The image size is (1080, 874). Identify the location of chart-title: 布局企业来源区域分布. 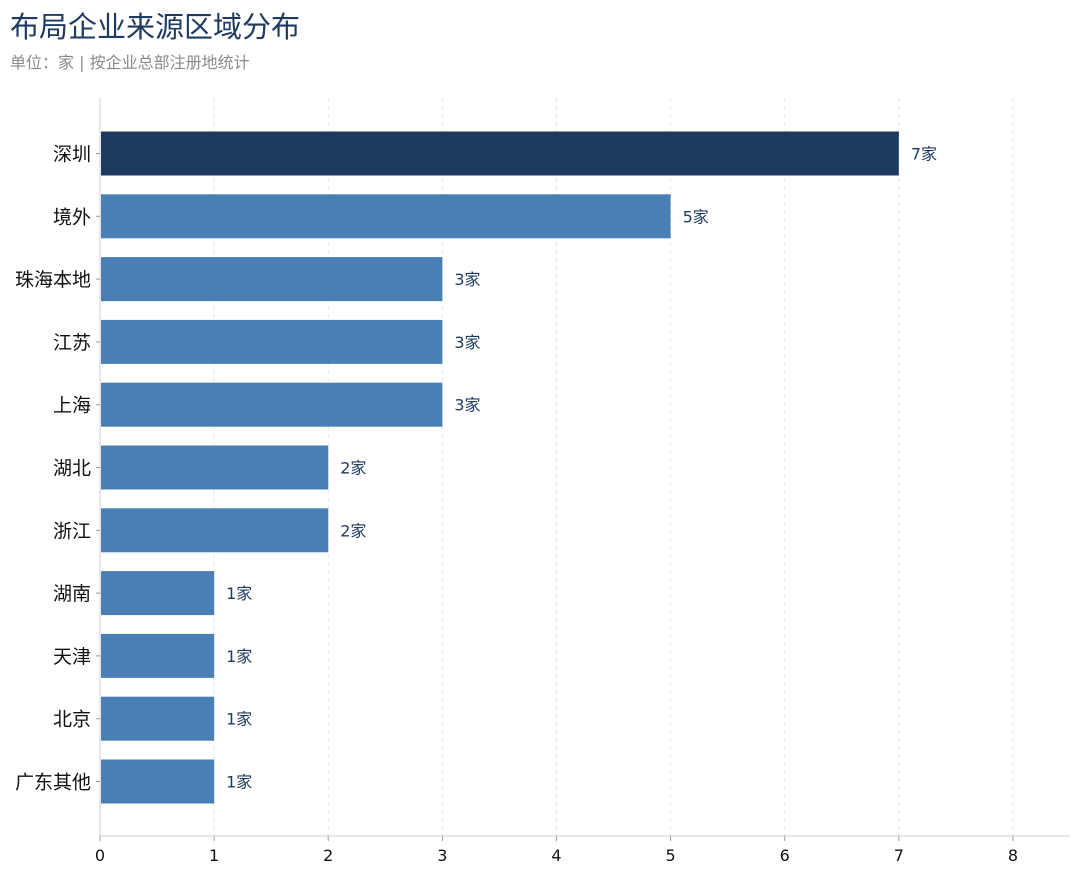
(155, 27).